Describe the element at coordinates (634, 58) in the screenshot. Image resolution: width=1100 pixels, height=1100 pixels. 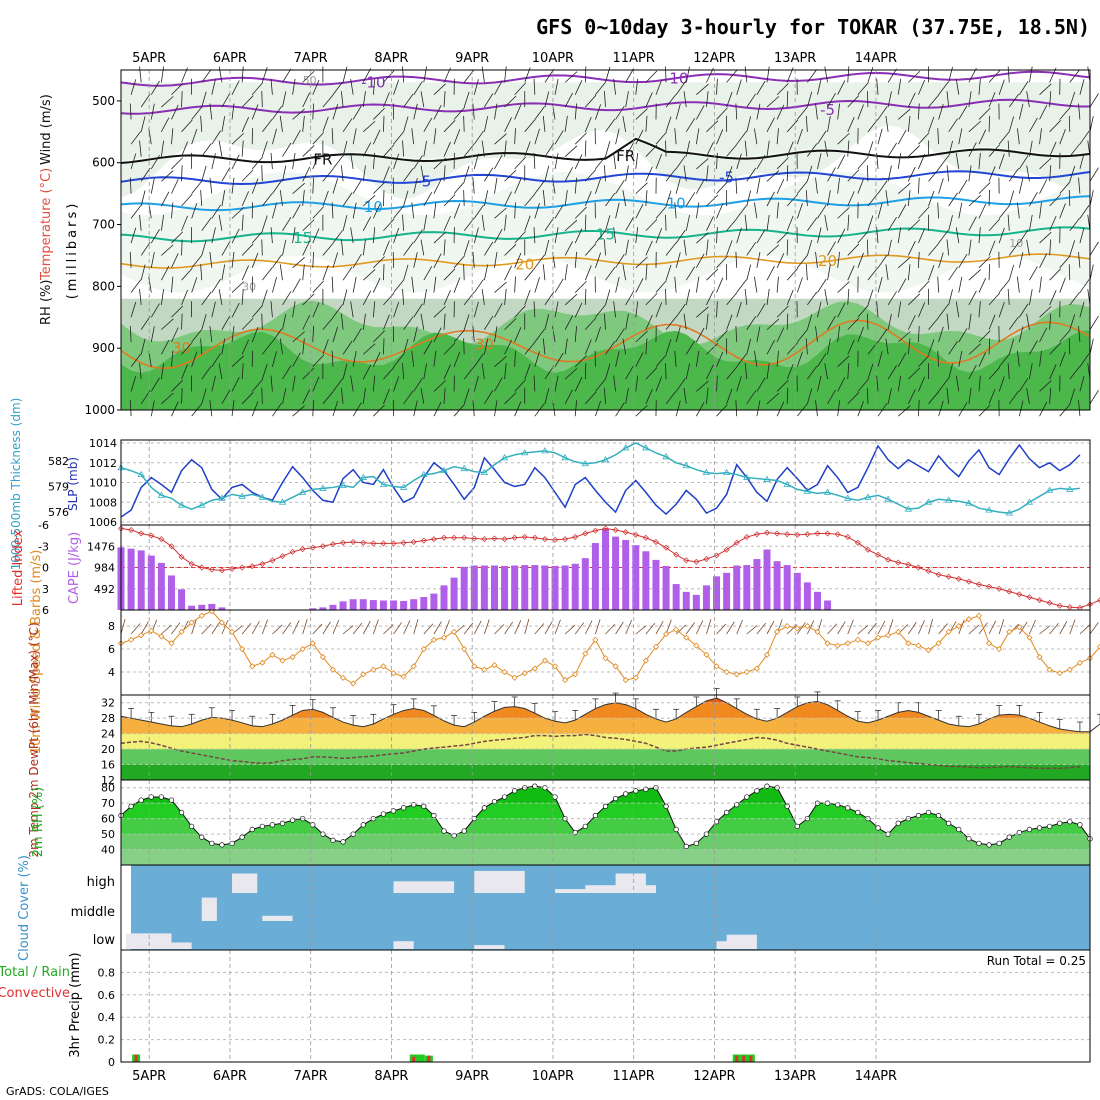
I see `x-tick-label-top: 11APR` at that location.